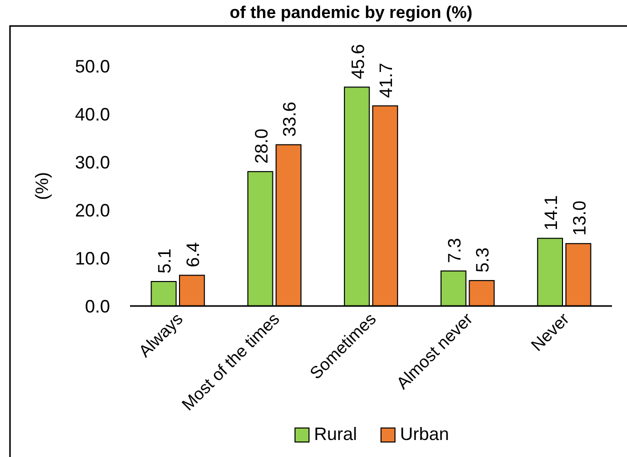 The height and width of the screenshot is (457, 627). I want to click on data-label: 6.4, so click(192, 255).